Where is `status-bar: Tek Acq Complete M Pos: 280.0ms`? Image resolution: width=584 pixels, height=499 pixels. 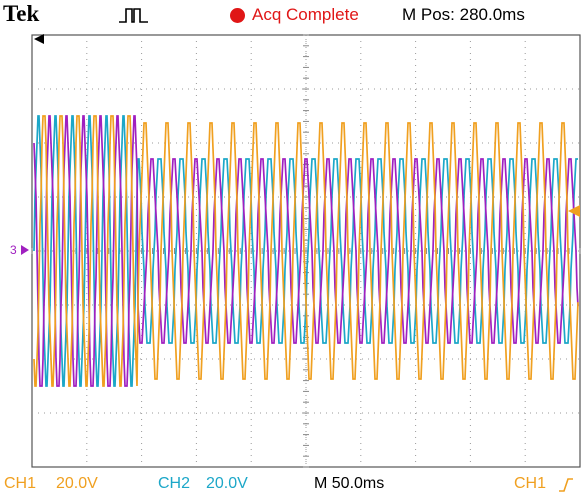 status-bar: Tek Acq Complete M Pos: 280.0ms is located at coordinates (292, 15).